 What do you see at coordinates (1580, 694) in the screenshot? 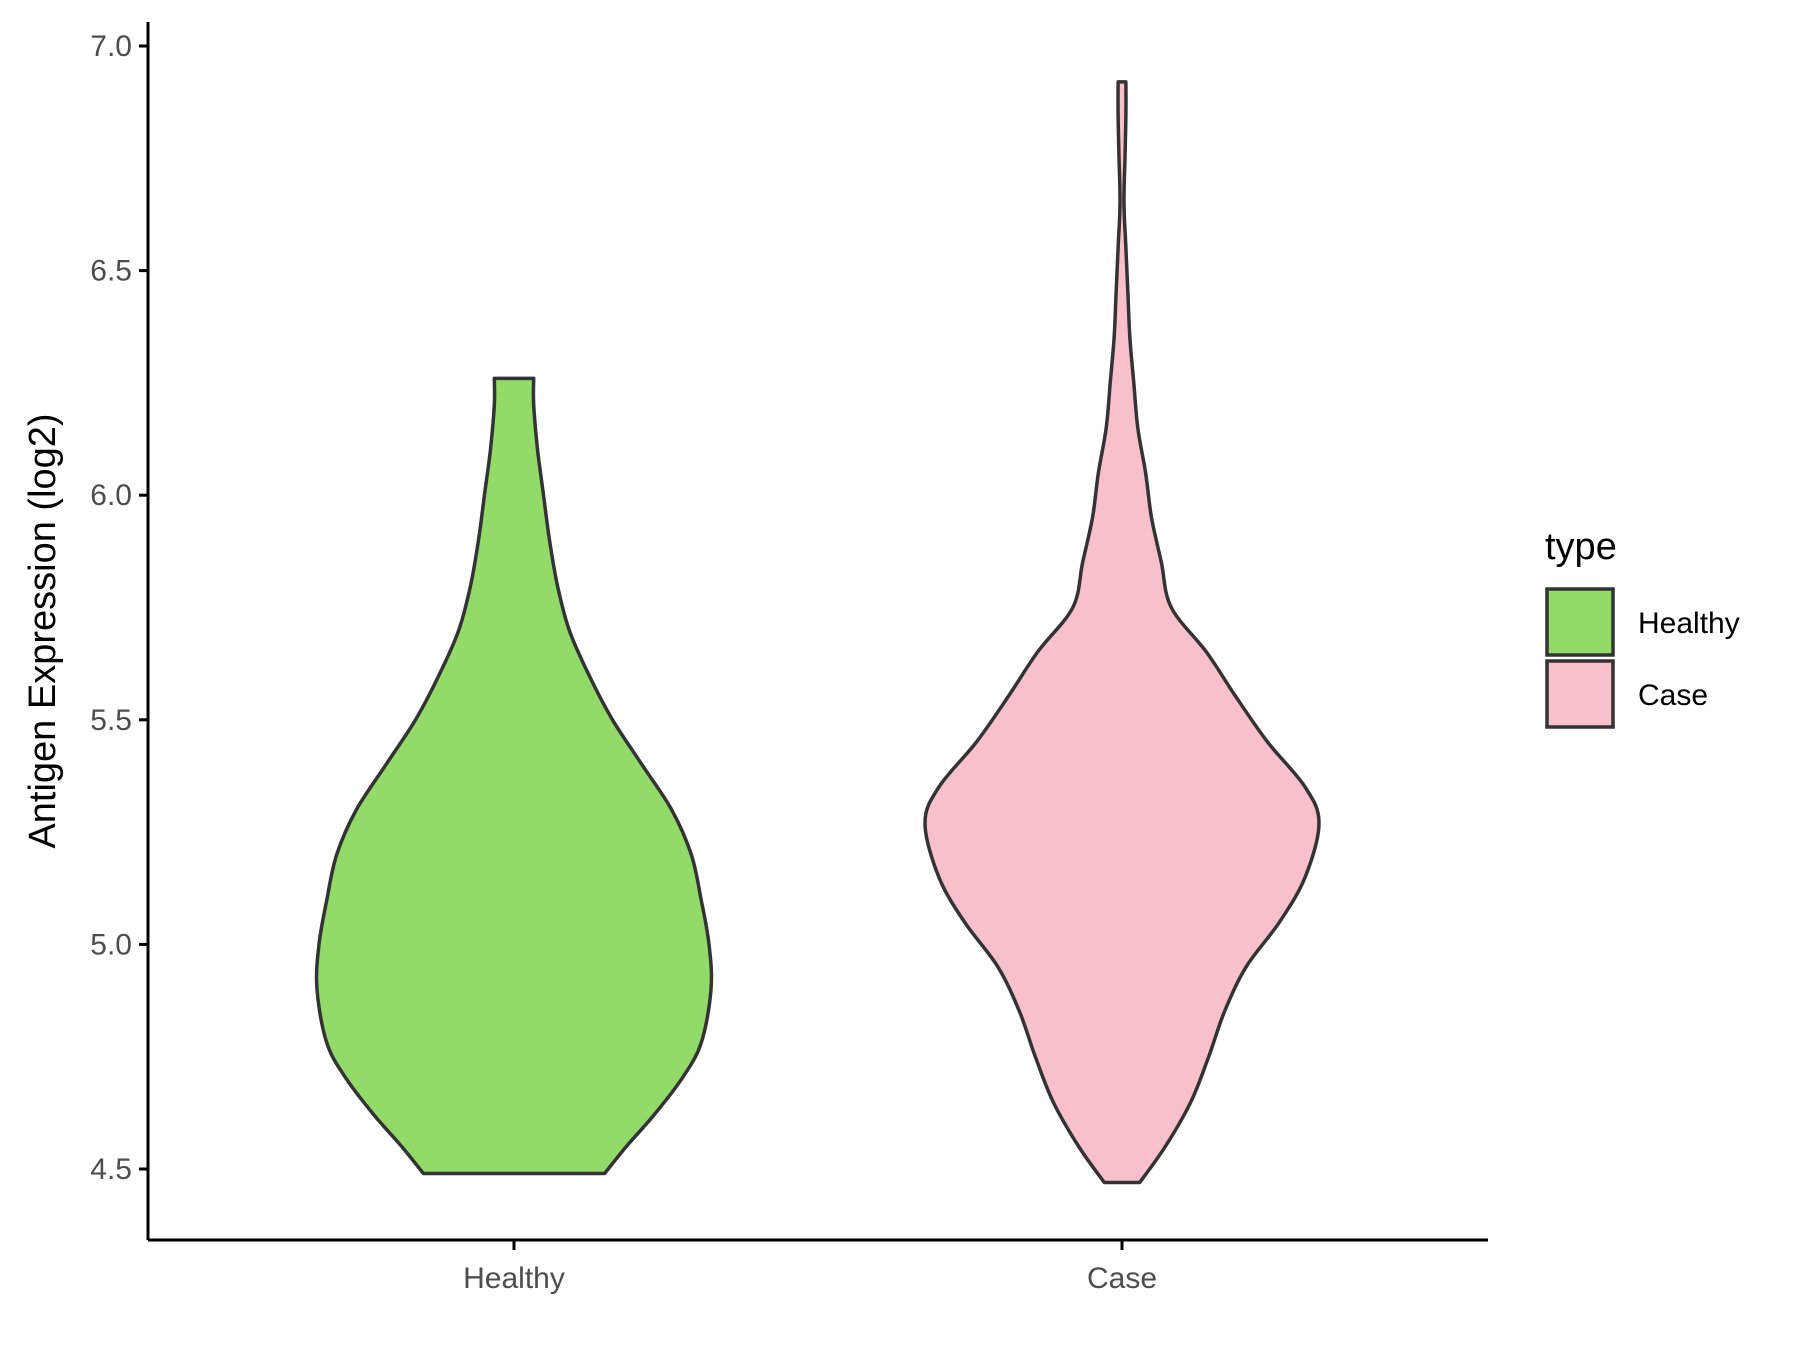
I see `legend-key-case` at bounding box center [1580, 694].